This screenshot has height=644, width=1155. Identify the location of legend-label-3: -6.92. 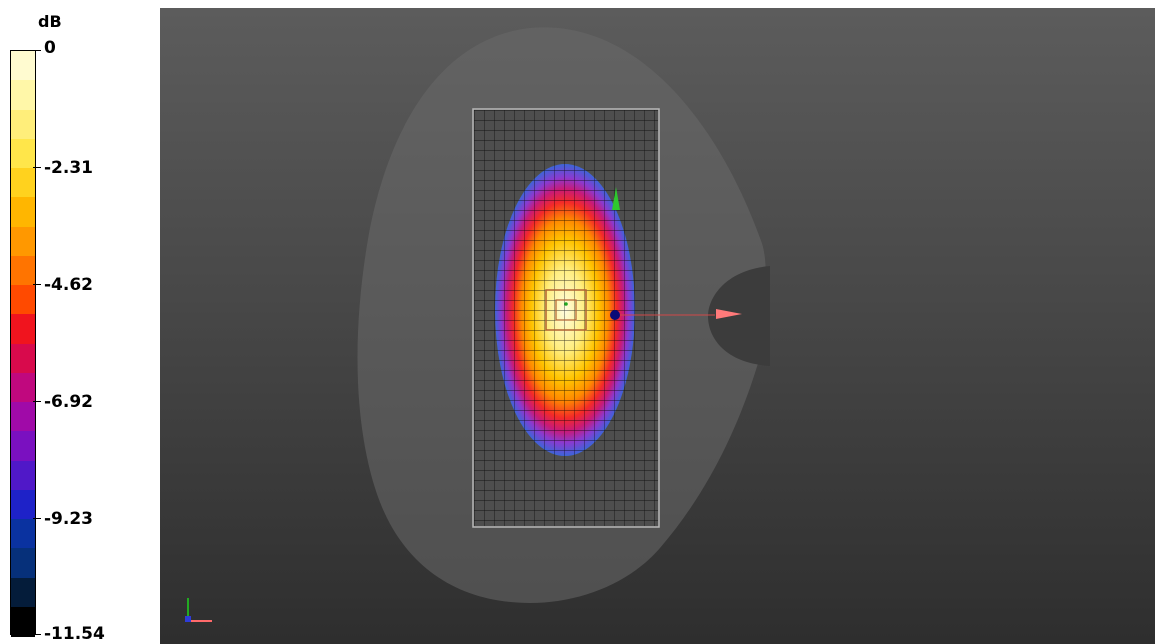
(68, 402).